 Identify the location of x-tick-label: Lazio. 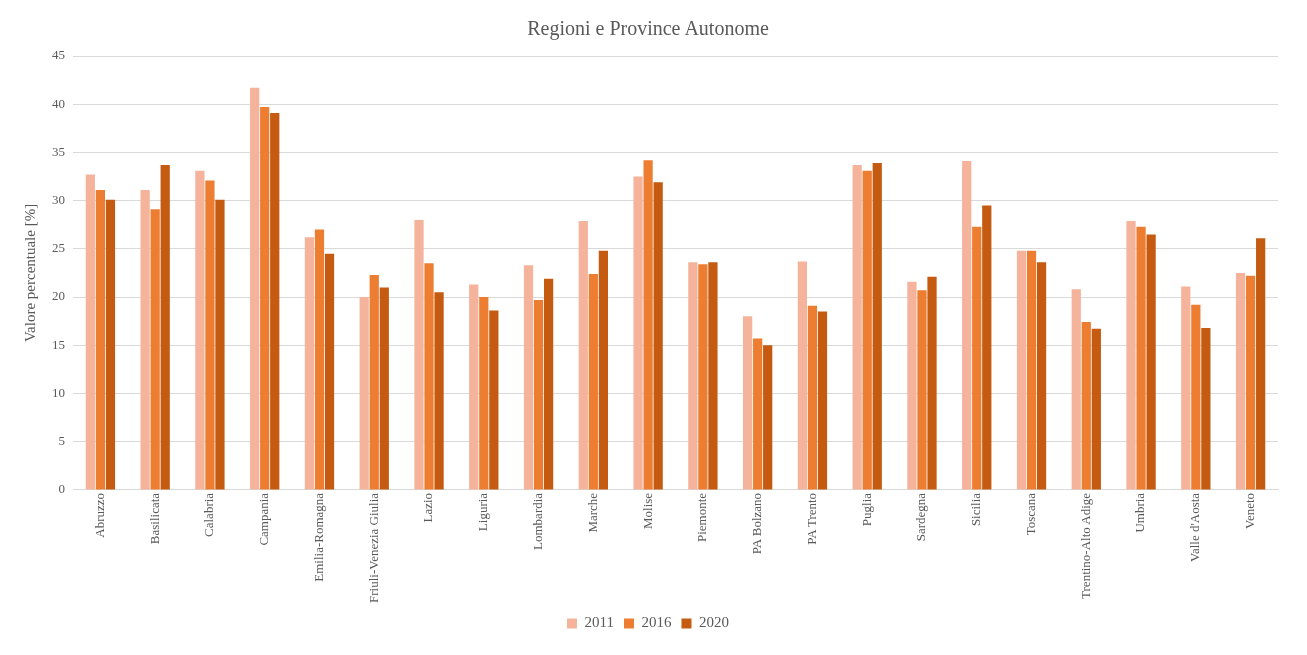
(428, 507).